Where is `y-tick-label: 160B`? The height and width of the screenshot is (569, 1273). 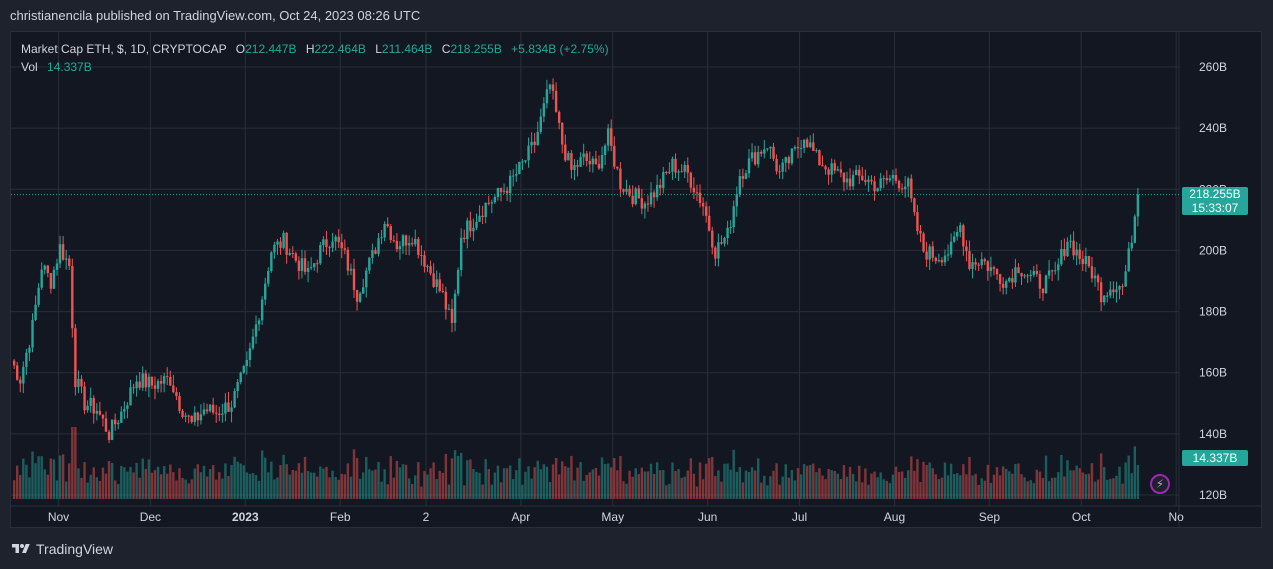 y-tick-label: 160B is located at coordinates (1213, 373).